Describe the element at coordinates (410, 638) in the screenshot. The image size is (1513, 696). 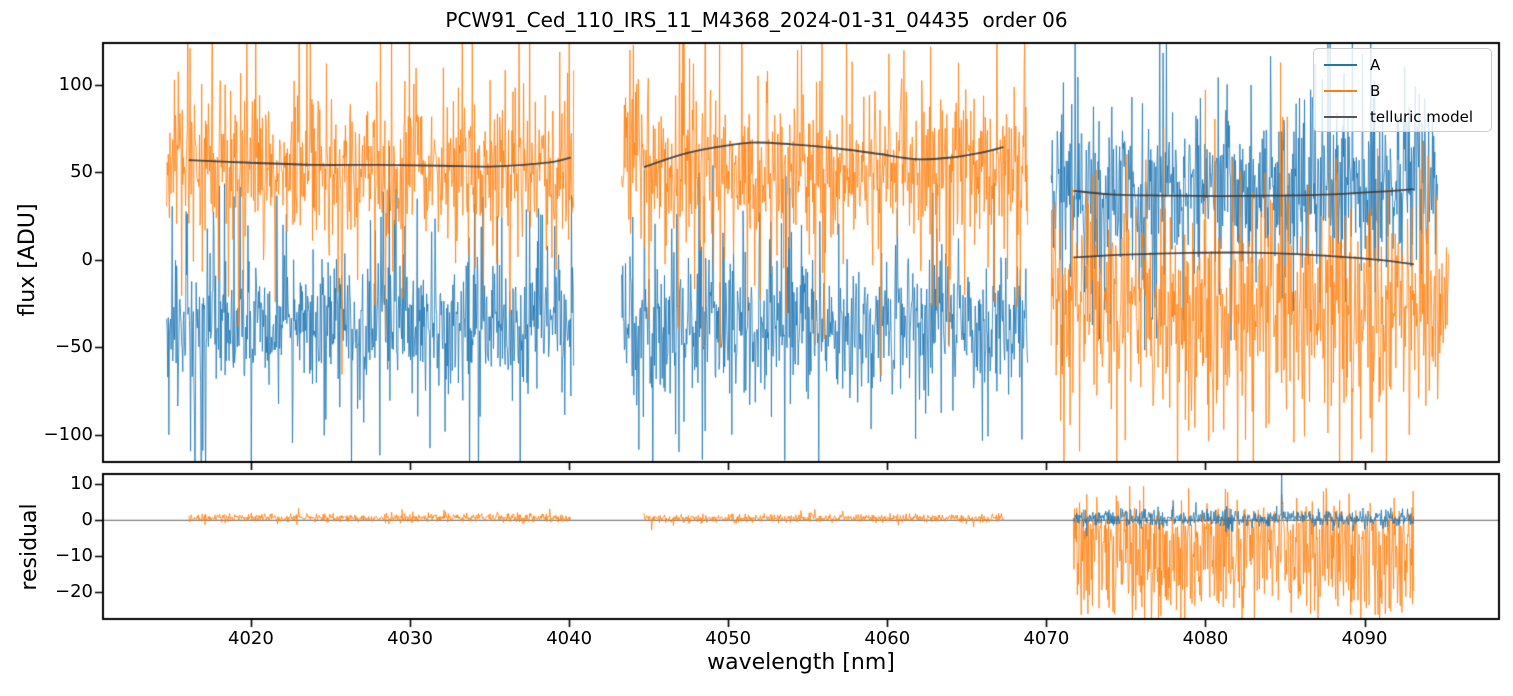
I see `x-tick-label-4030: 4030` at that location.